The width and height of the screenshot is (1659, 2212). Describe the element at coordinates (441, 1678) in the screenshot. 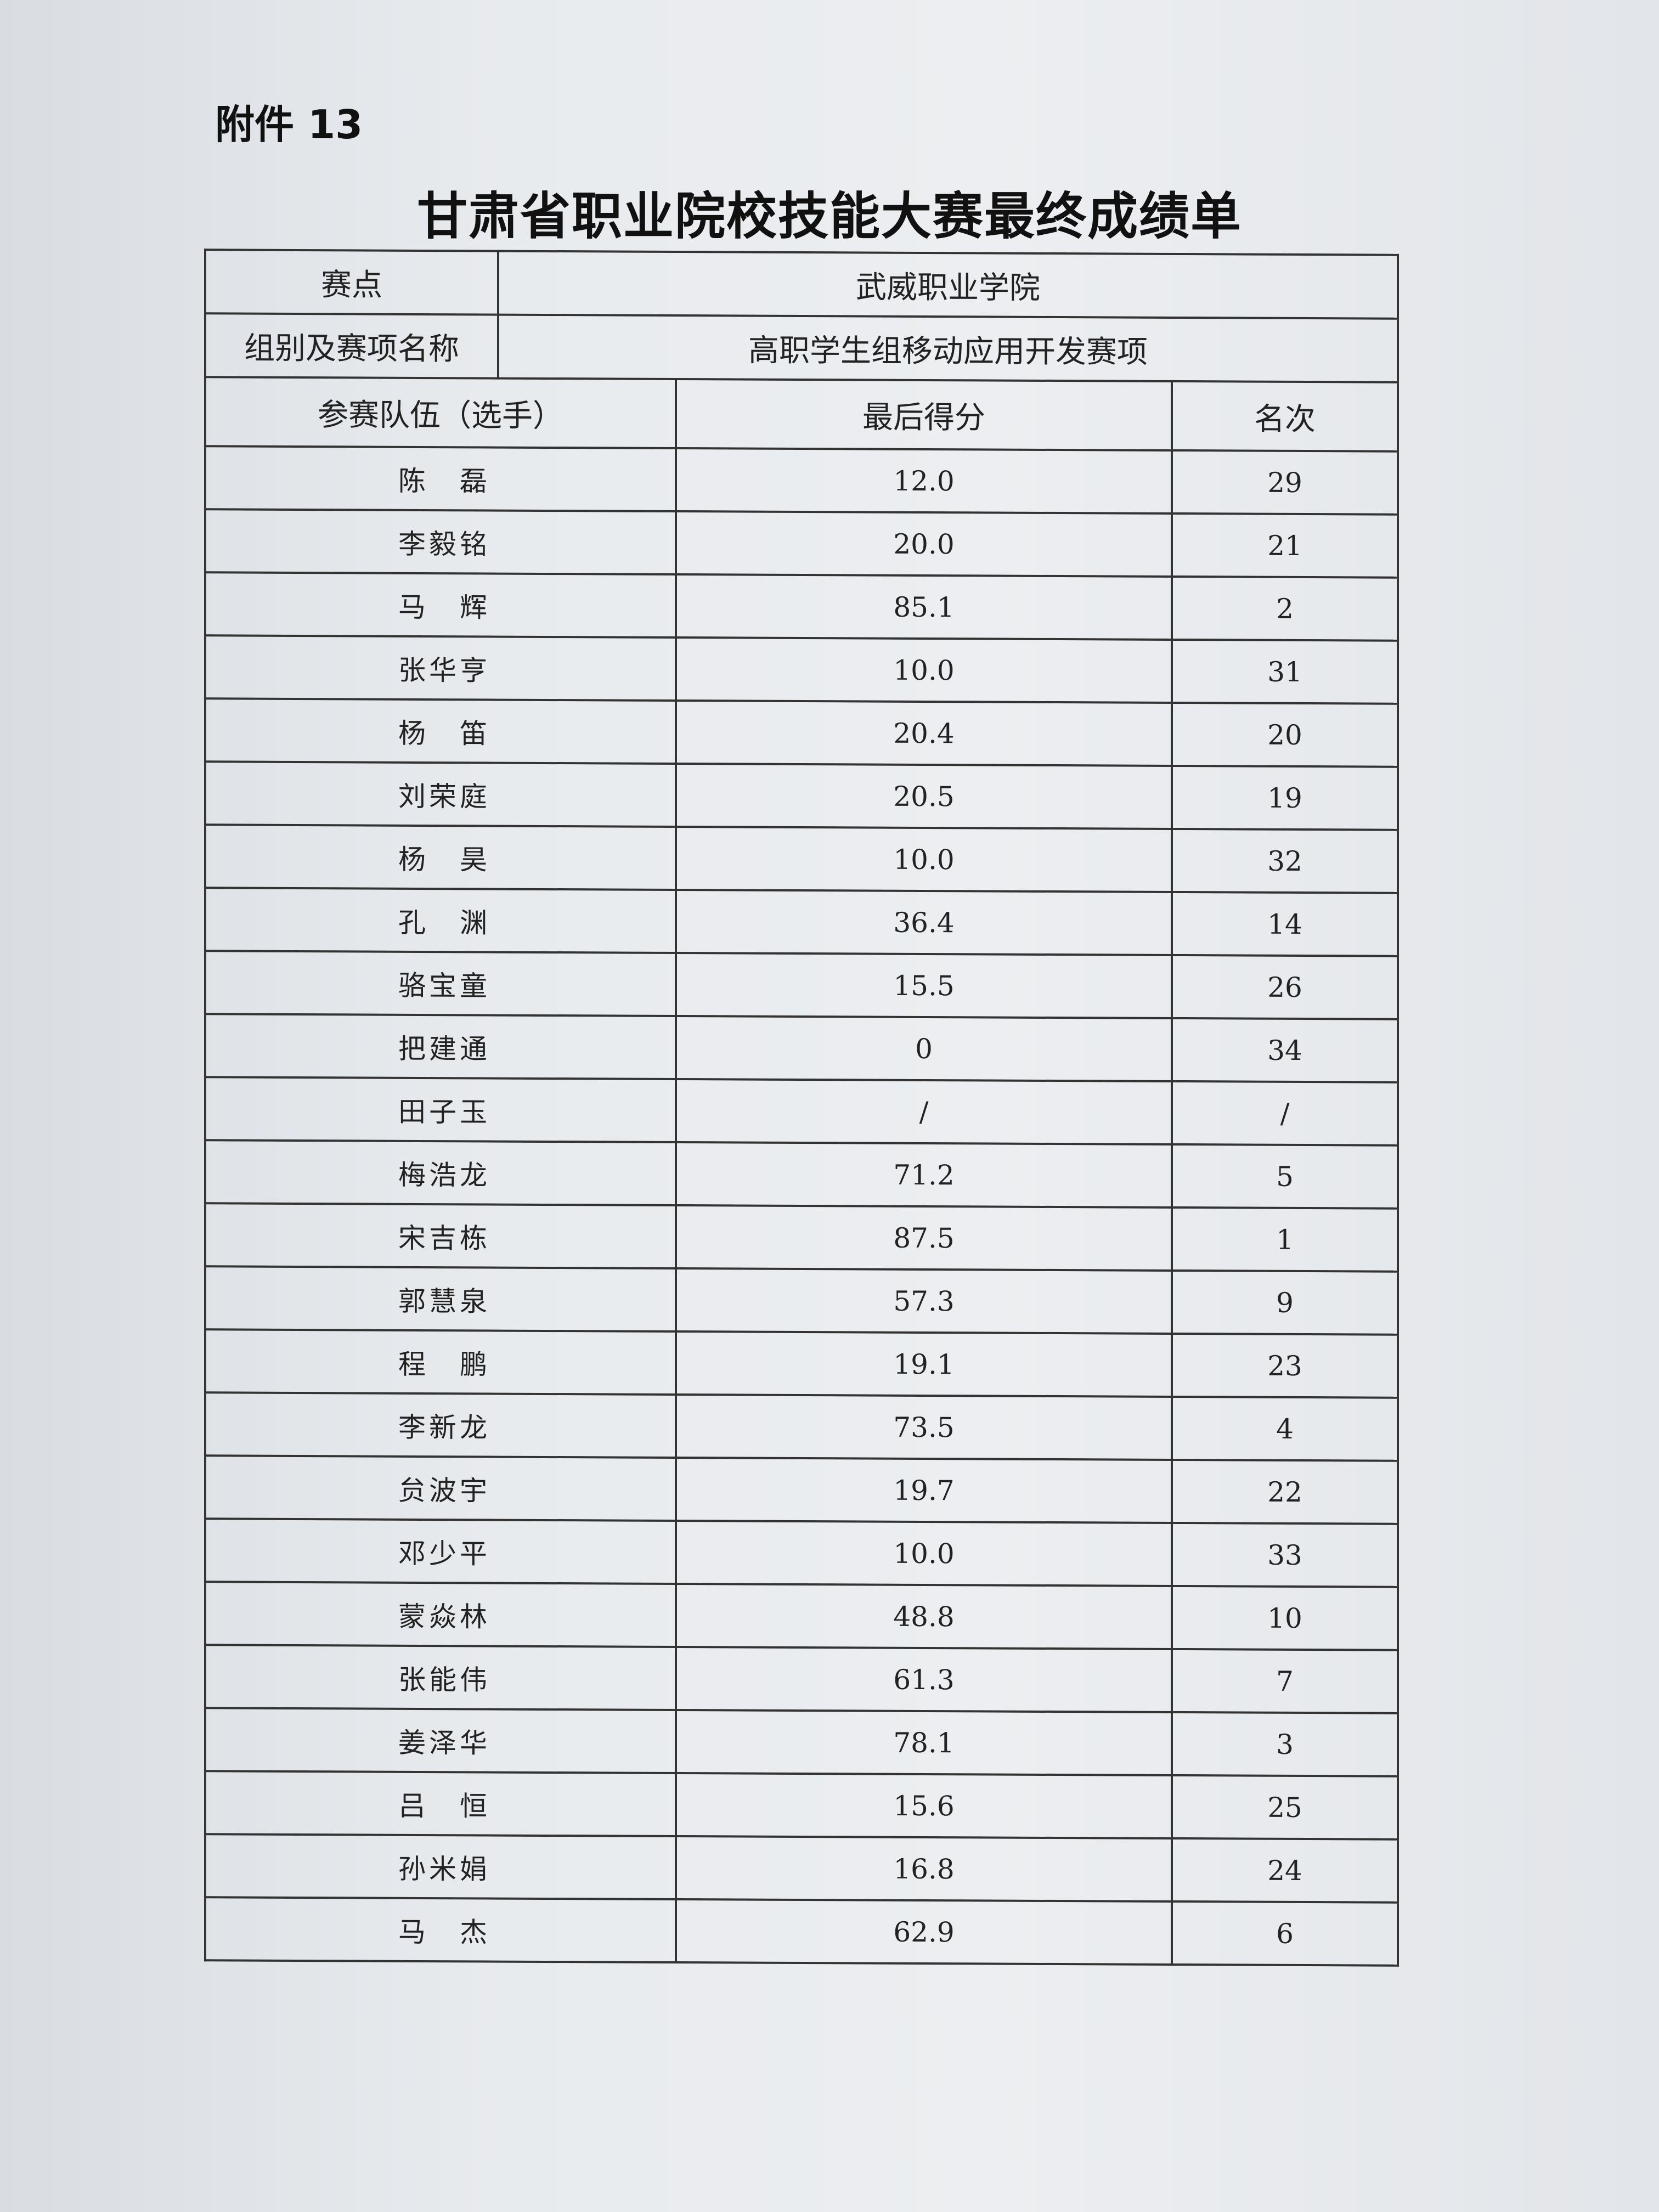

I see `contestant-name: 张能伟` at that location.